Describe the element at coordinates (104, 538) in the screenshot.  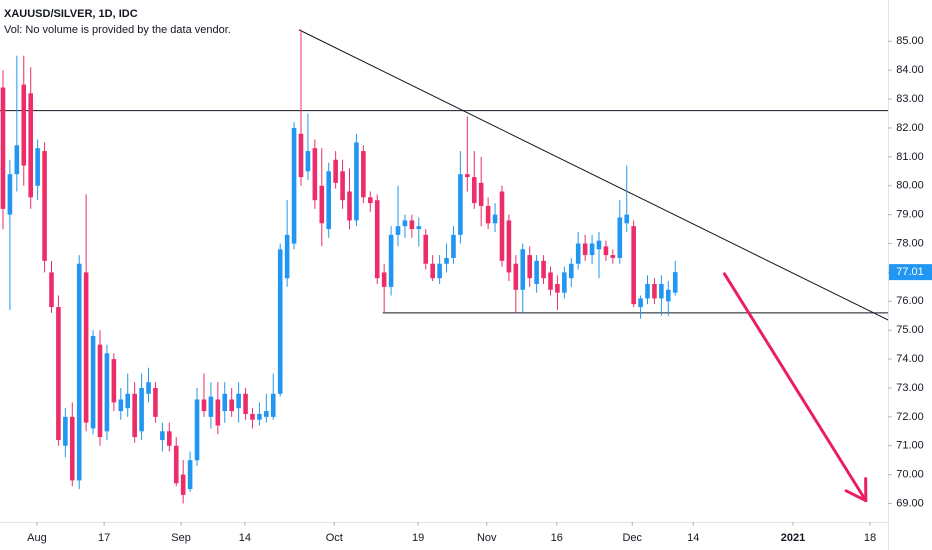
I see `x-tick-label: 17` at that location.